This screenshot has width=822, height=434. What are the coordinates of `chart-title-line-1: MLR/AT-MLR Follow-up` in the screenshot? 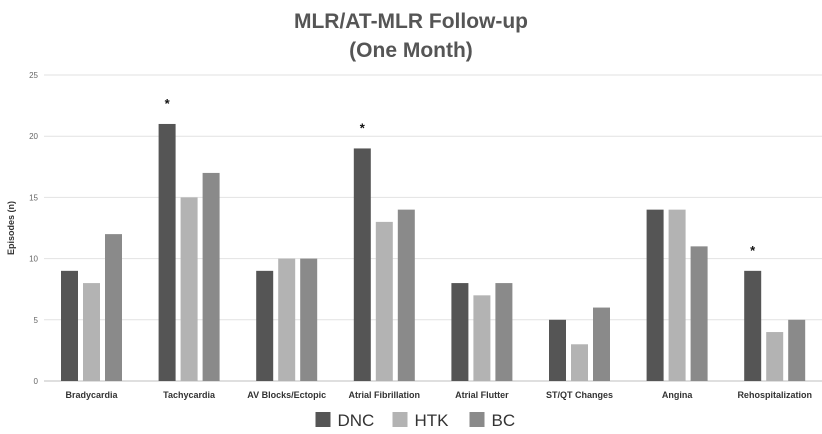 It's located at (411, 21).